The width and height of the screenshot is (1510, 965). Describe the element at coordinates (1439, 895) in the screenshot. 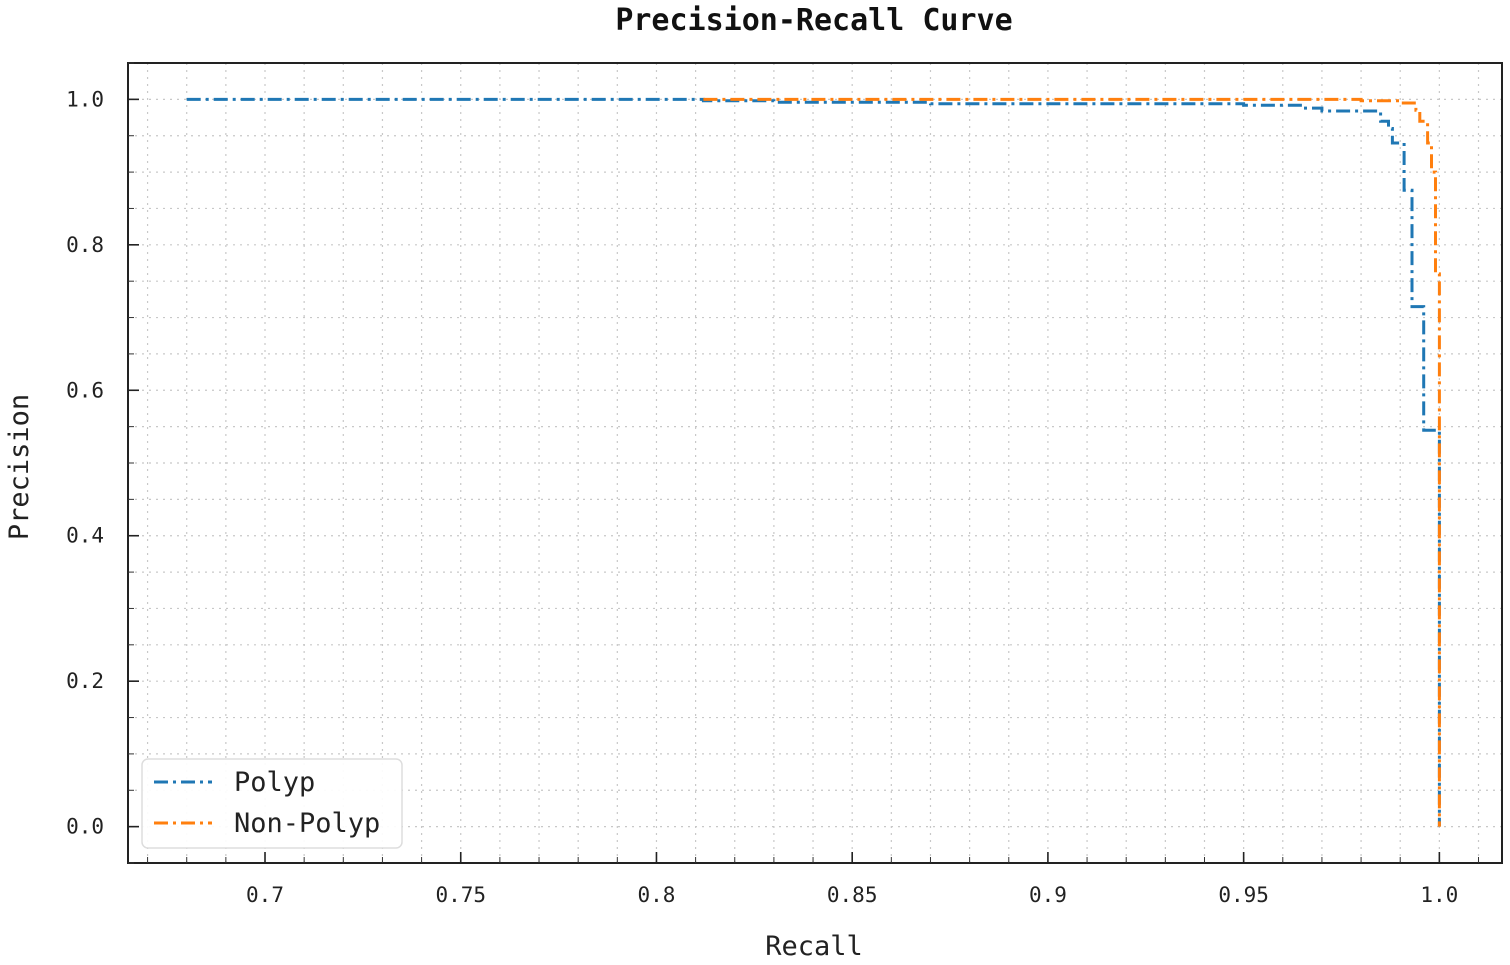

I see `x-tick-label: 1.0` at that location.